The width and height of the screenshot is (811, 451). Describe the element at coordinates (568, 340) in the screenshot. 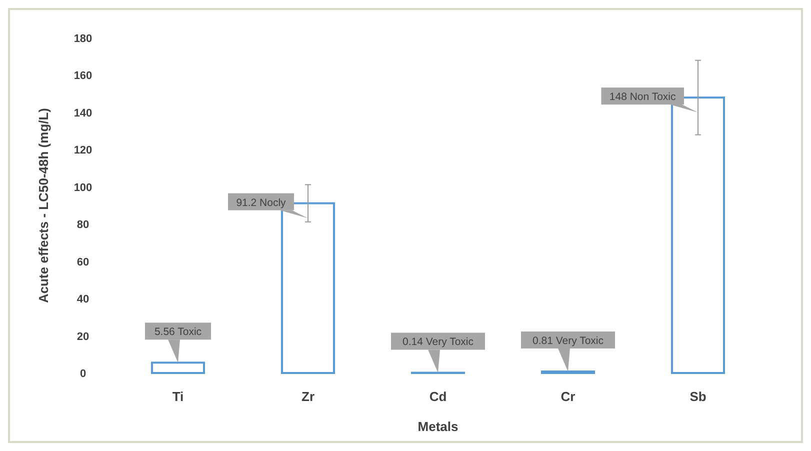

I see `data-label: 0.81 Very Toxic` at that location.